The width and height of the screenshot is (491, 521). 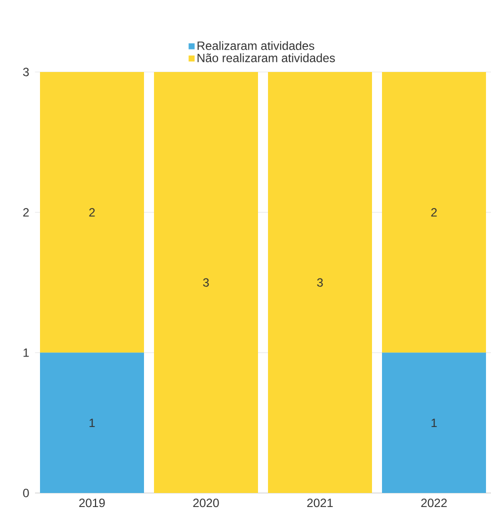 What do you see at coordinates (206, 503) in the screenshot?
I see `x-tick-label: 2020` at bounding box center [206, 503].